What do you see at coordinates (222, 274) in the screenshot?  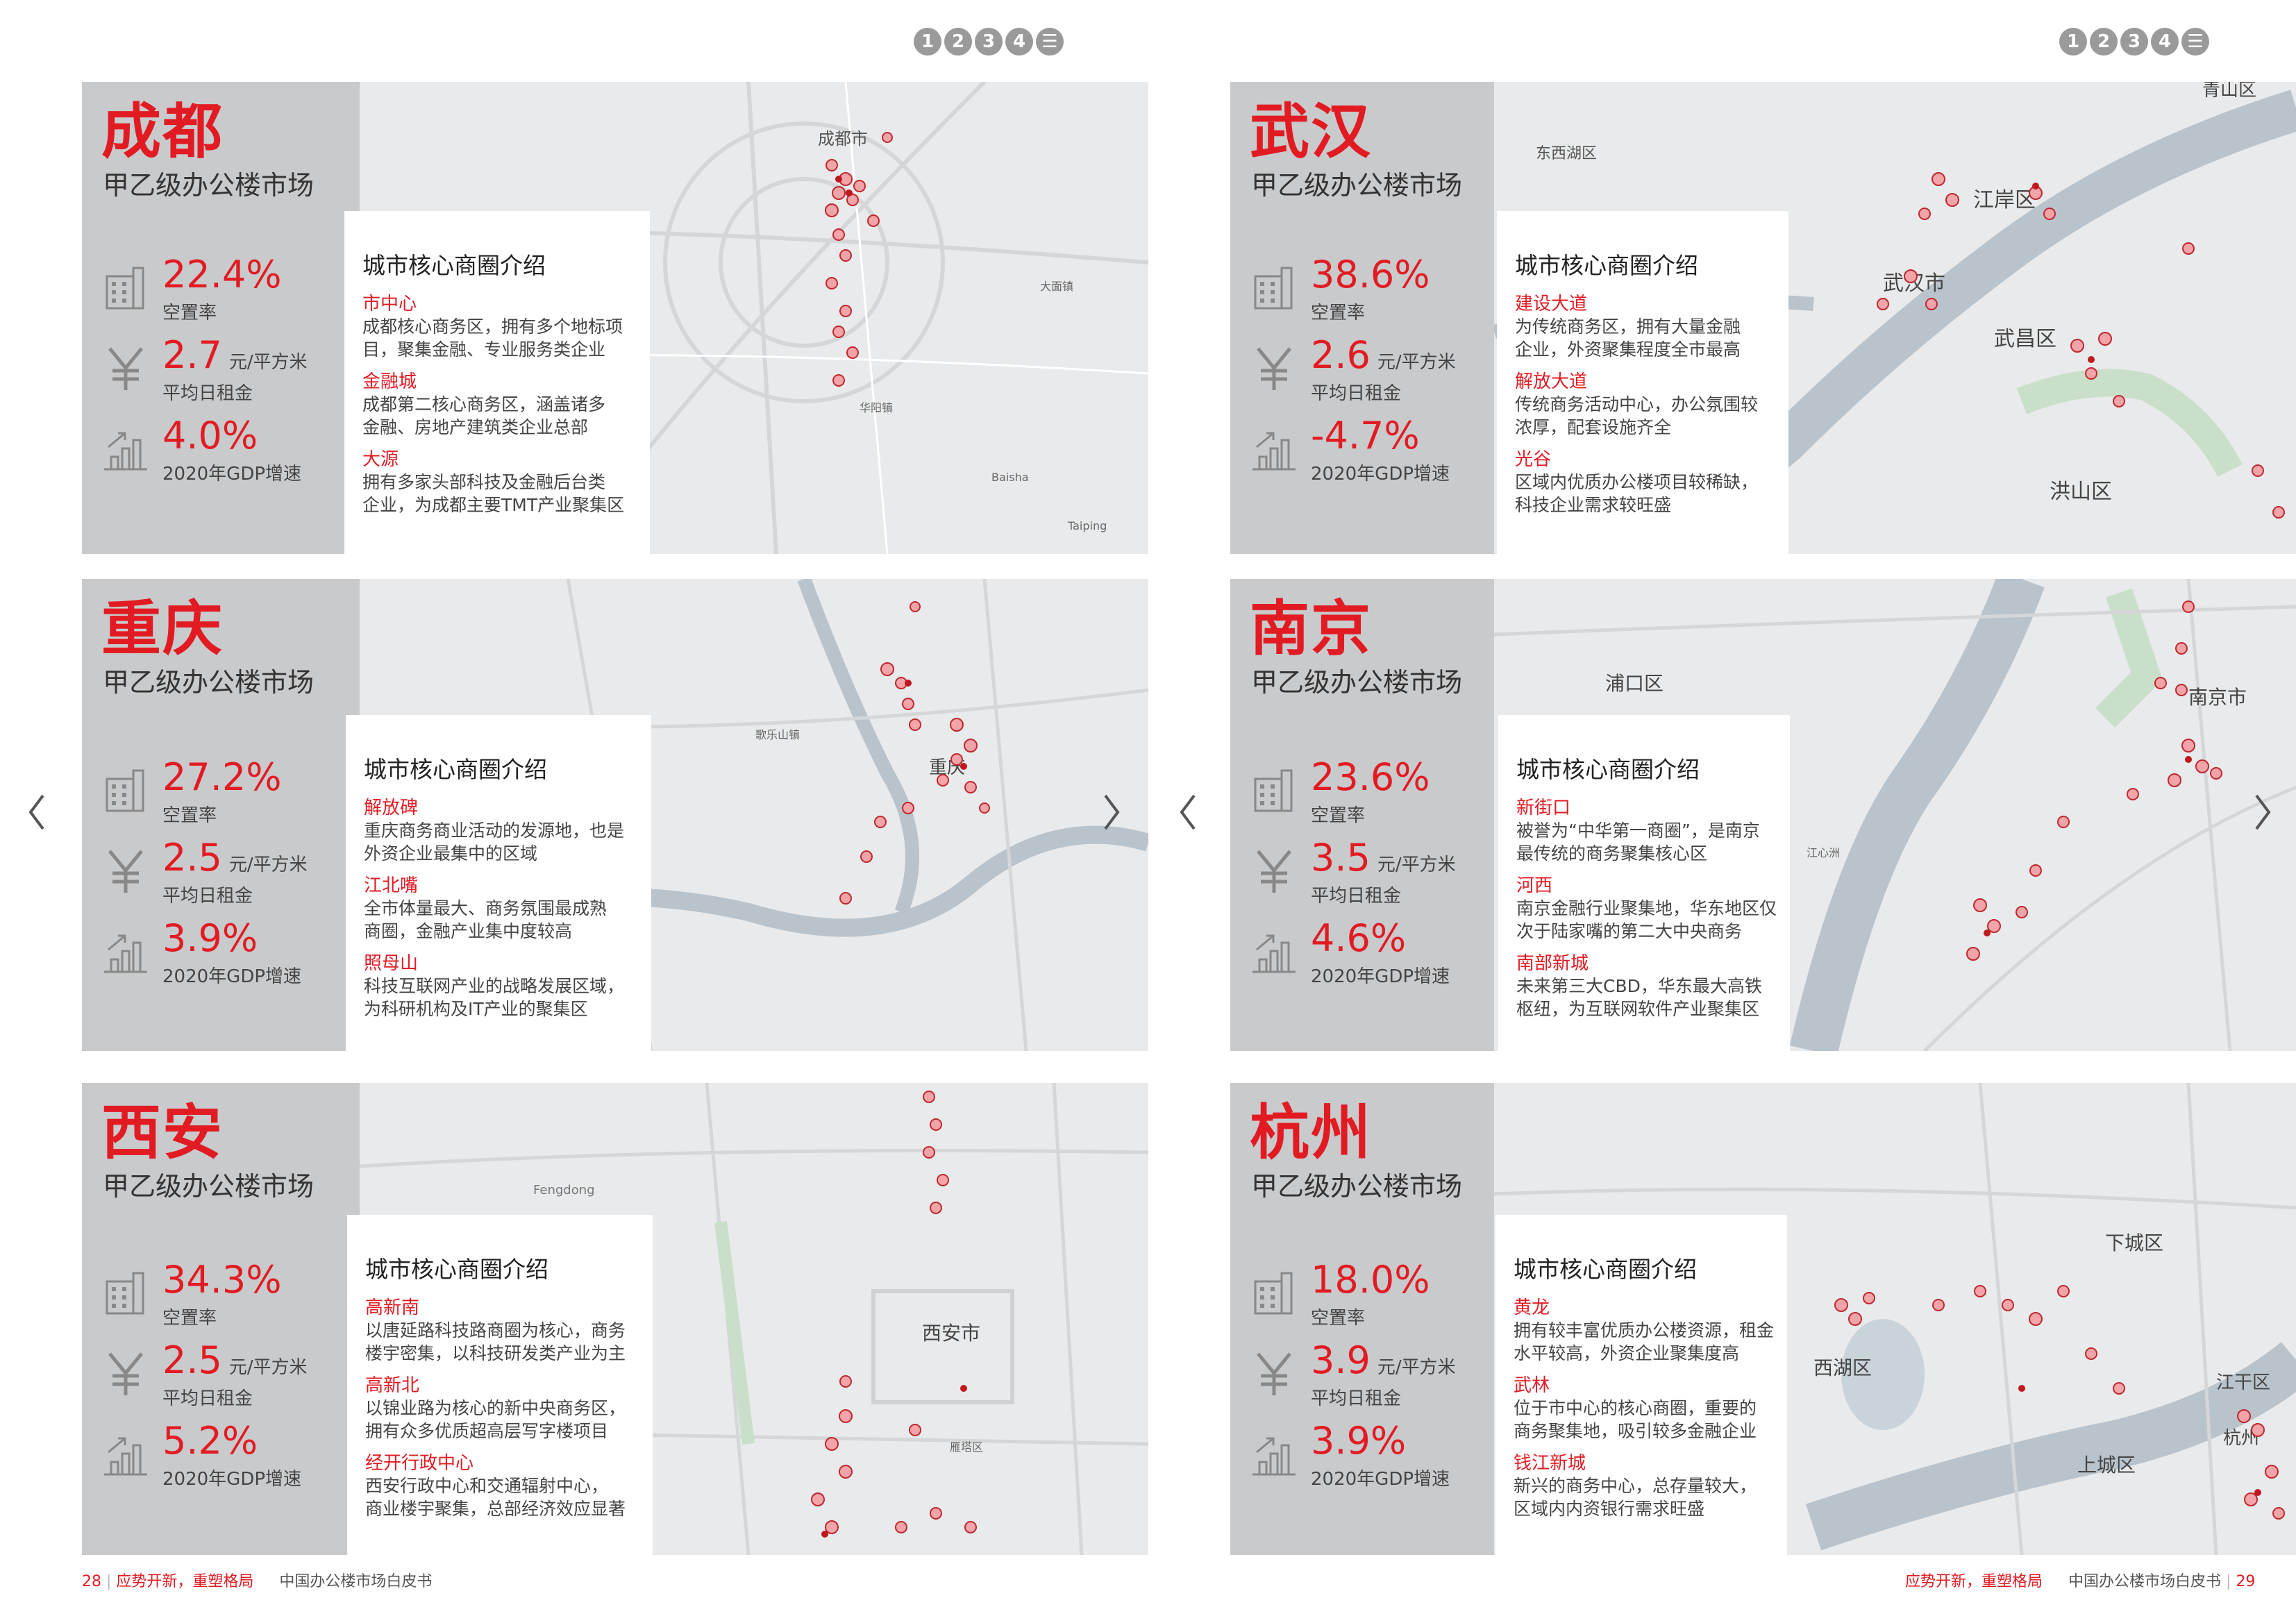 I see `stat-value: 22.4%` at bounding box center [222, 274].